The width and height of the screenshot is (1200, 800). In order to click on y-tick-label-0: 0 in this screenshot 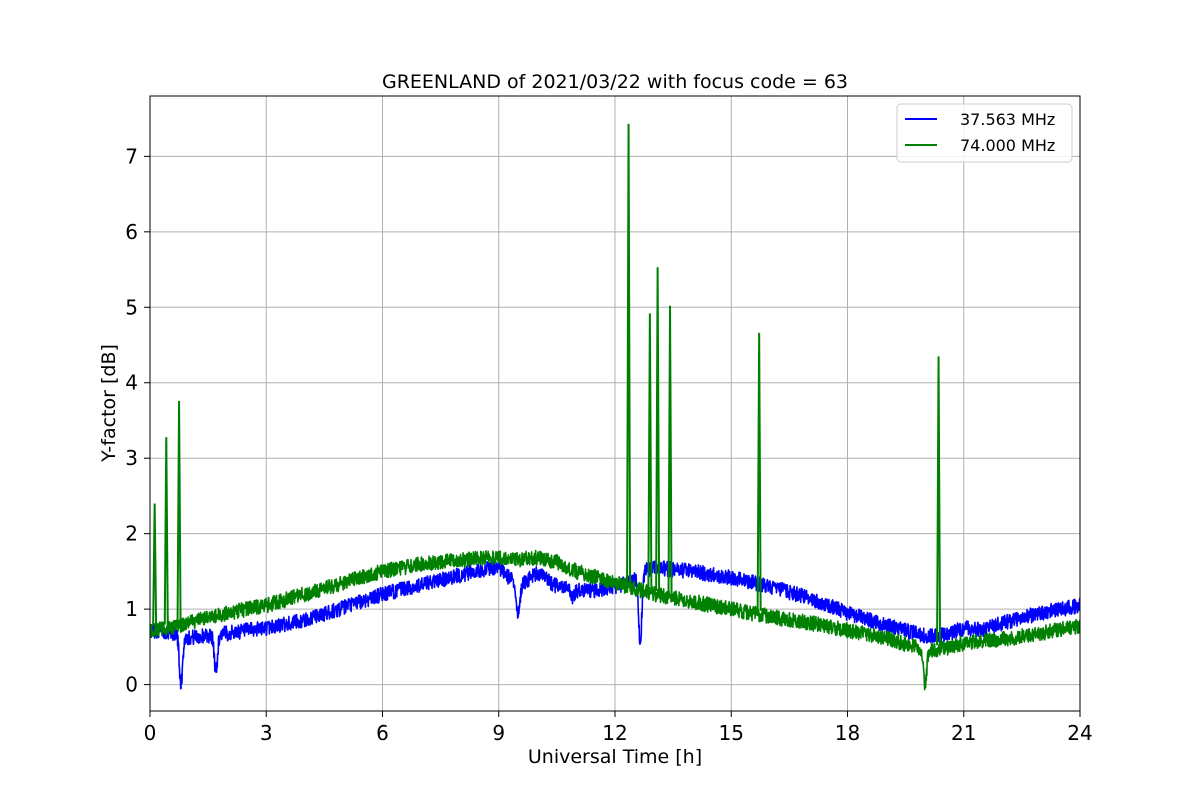, I will do `click(131, 685)`.